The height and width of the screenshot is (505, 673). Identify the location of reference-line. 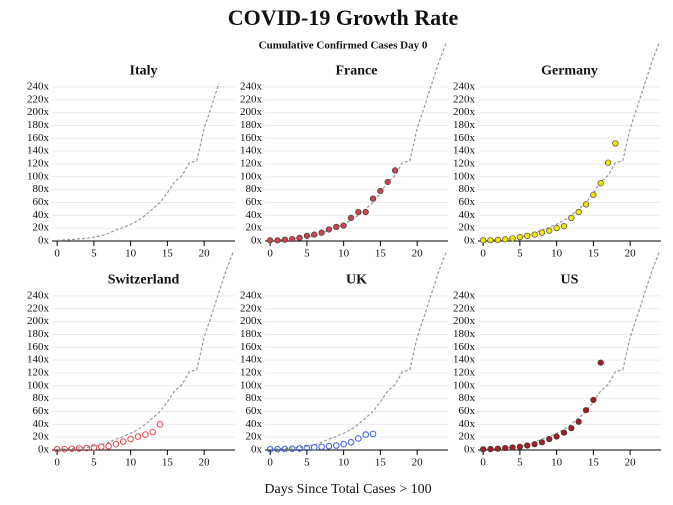
(138, 162).